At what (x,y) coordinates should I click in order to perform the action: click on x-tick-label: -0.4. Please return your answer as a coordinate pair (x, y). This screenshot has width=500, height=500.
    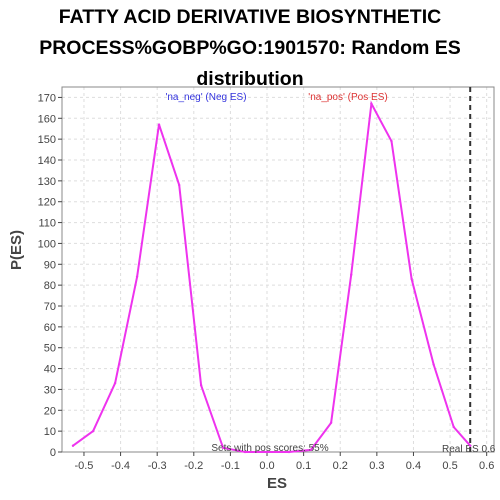
    Looking at the image, I should click on (120, 466).